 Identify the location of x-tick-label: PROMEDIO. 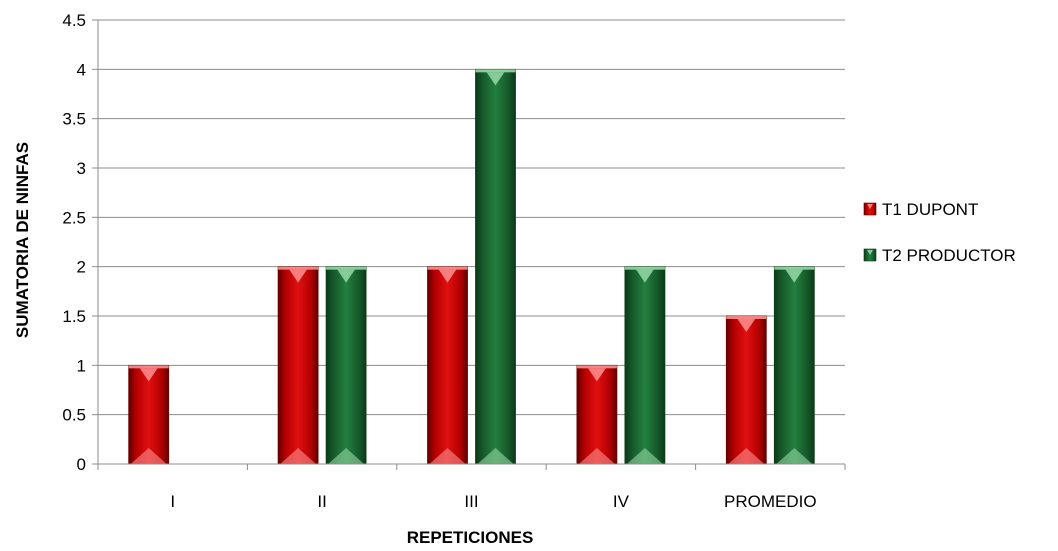
(770, 501).